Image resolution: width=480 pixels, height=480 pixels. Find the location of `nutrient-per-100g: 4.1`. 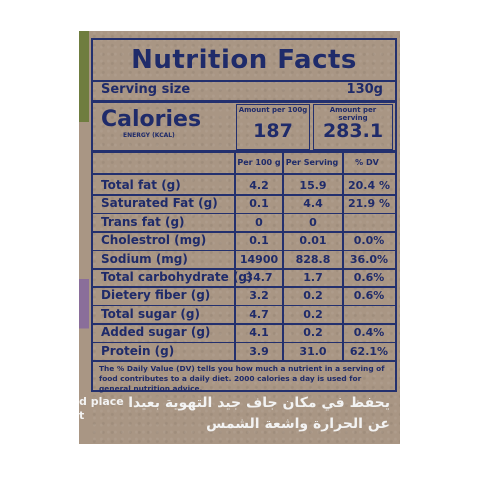

nutrient-per-100g: 4.1 is located at coordinates (259, 333).